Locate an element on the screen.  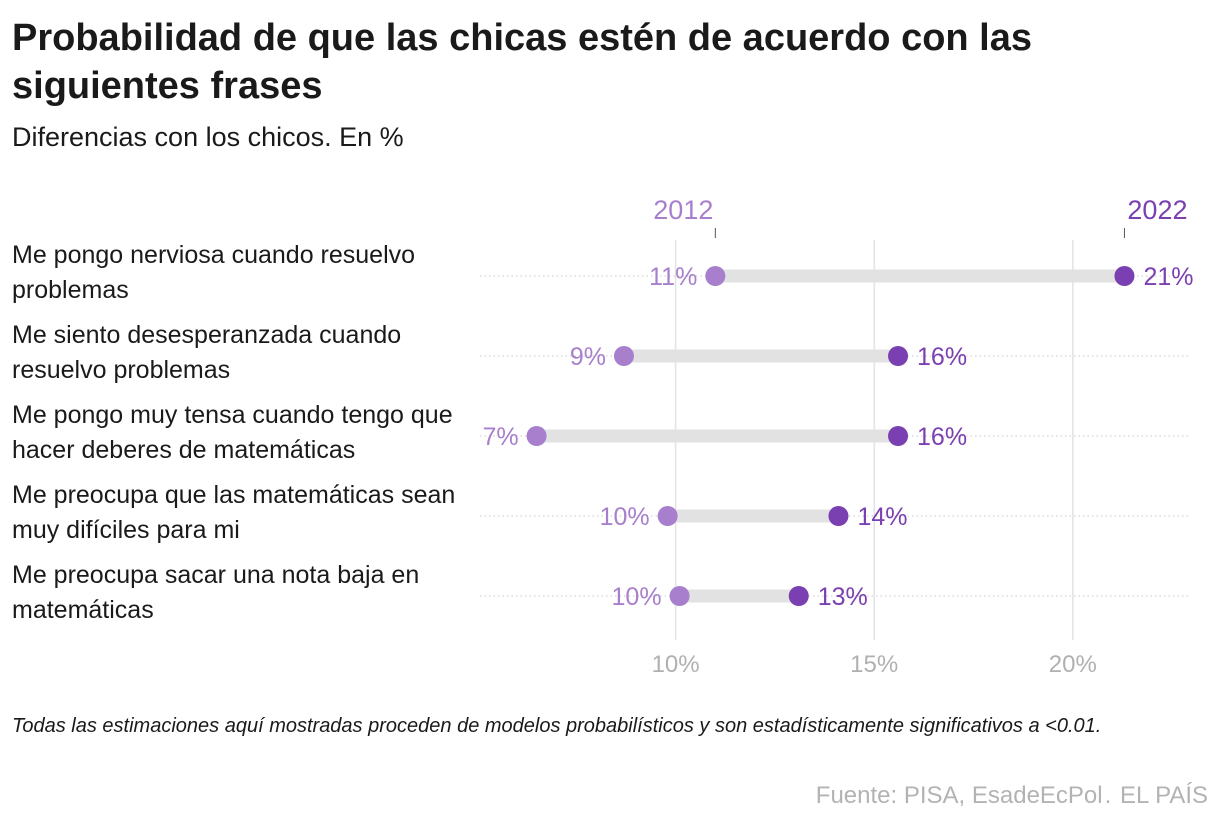
x-tick-label: 20% is located at coordinates (1073, 664).